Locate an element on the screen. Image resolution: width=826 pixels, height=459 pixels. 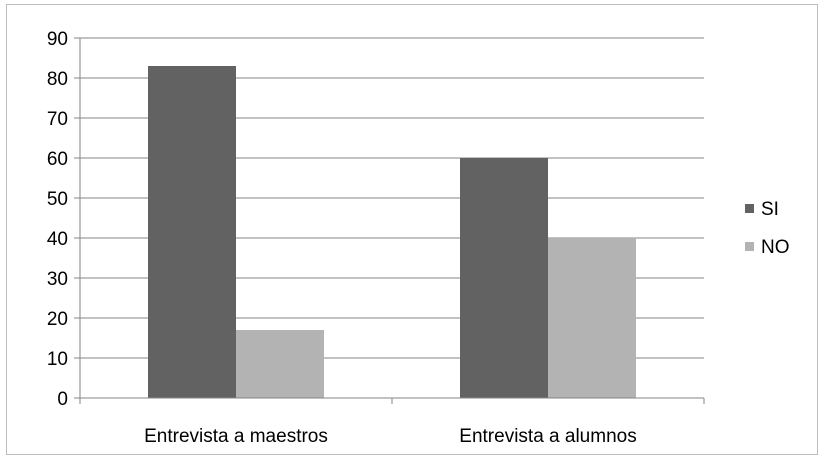
y-tick-label: 60 is located at coordinates (57, 159).